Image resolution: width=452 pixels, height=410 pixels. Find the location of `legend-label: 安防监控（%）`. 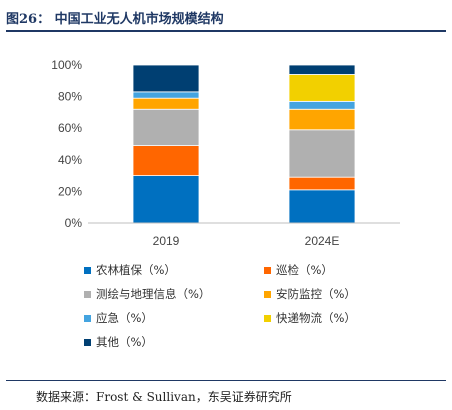

legend-label: 安防监控（%） is located at coordinates (316, 294).